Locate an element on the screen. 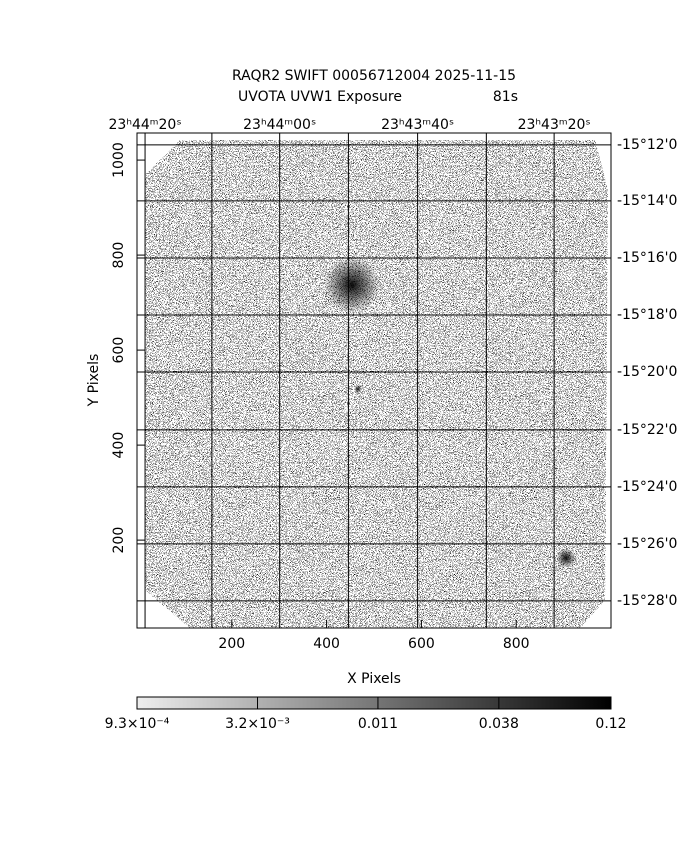 Image resolution: width=680 pixels, height=850 pixels. y2-tick-label: -15°20'0 is located at coordinates (647, 372).